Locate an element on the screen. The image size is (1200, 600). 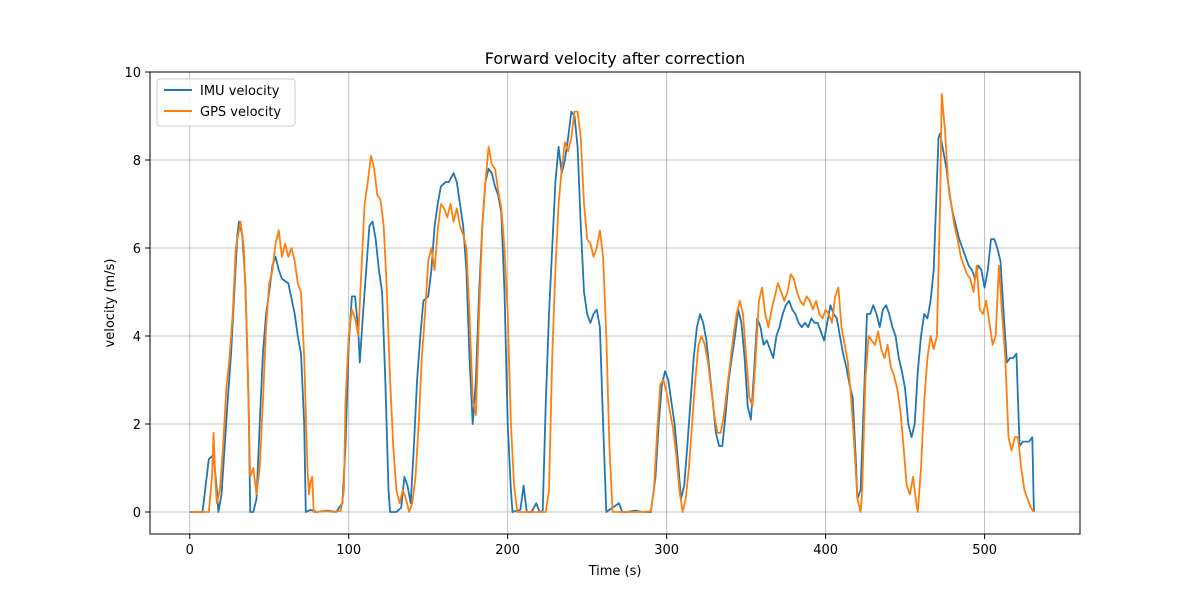
x-tick-label: 100 is located at coordinates (348, 550).